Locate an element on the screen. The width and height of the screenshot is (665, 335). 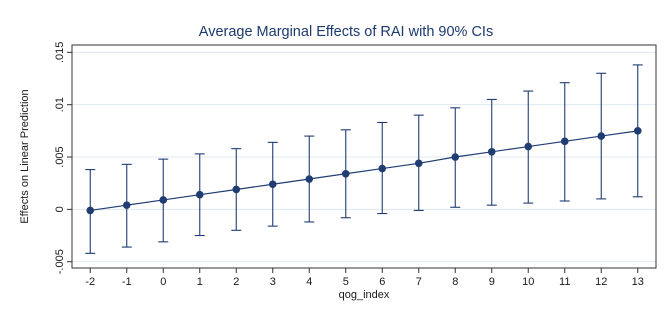
x-tick-label: 0 is located at coordinates (163, 282).